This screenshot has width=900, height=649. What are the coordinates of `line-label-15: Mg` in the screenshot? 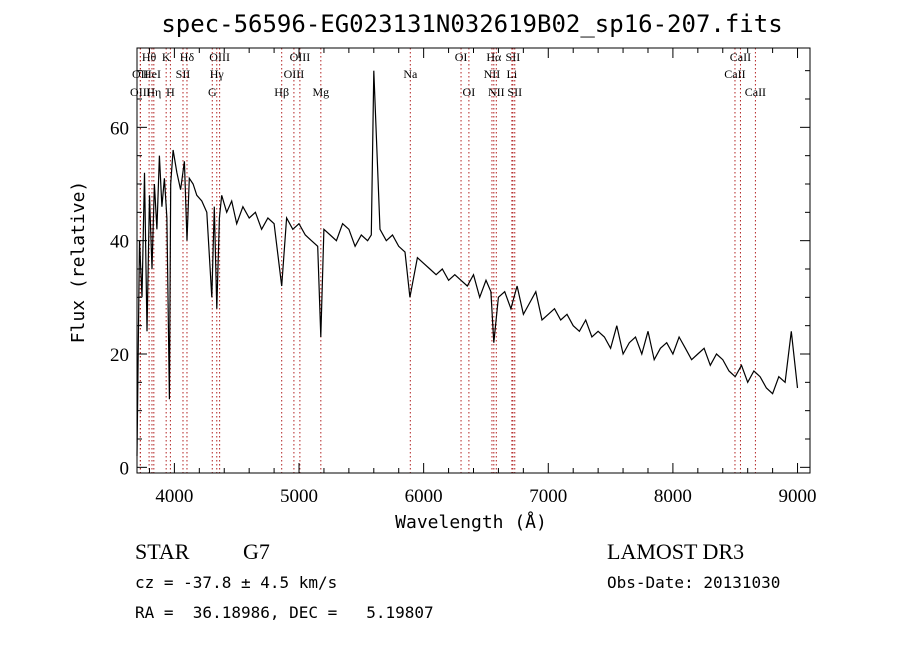 It's located at (320, 92).